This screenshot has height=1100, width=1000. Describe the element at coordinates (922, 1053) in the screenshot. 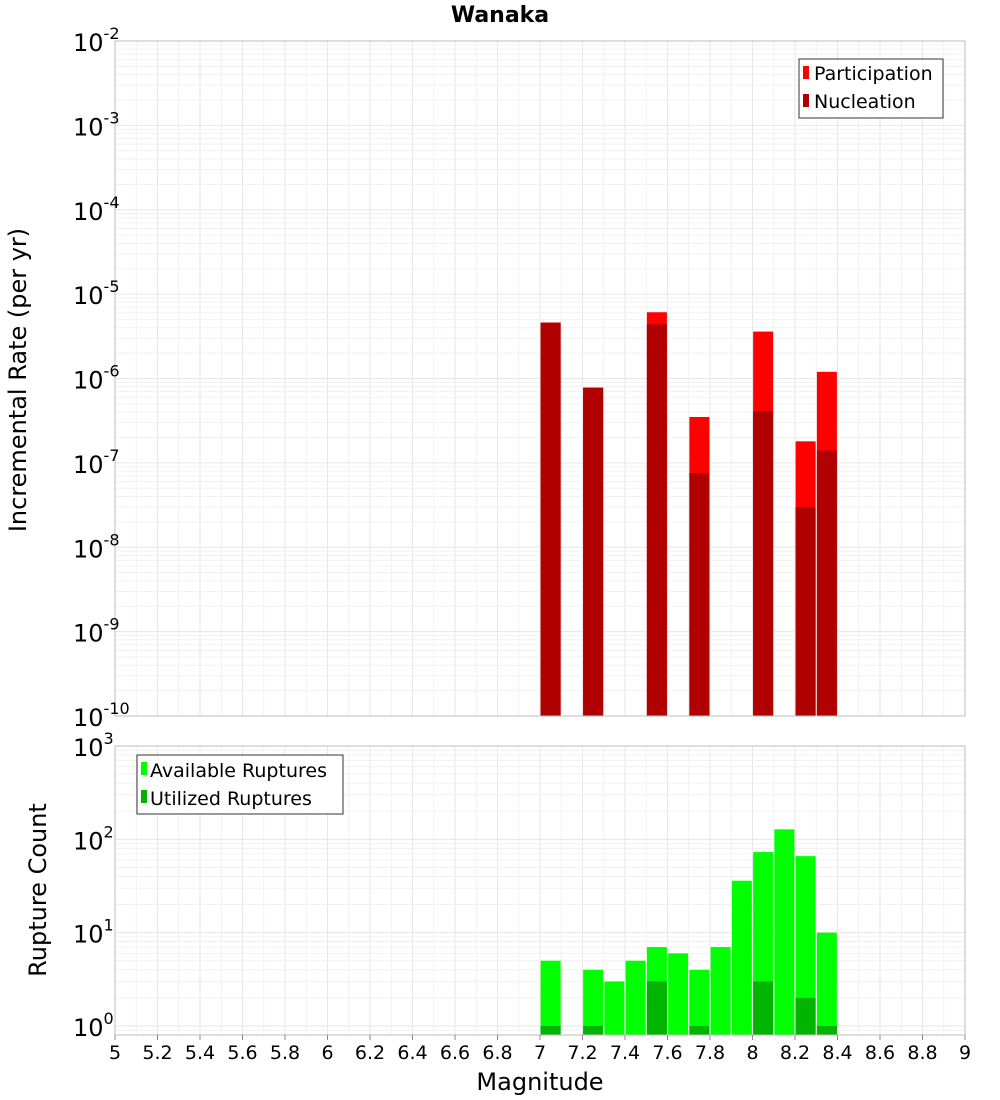

I see `x-tick-label: 8.8` at that location.